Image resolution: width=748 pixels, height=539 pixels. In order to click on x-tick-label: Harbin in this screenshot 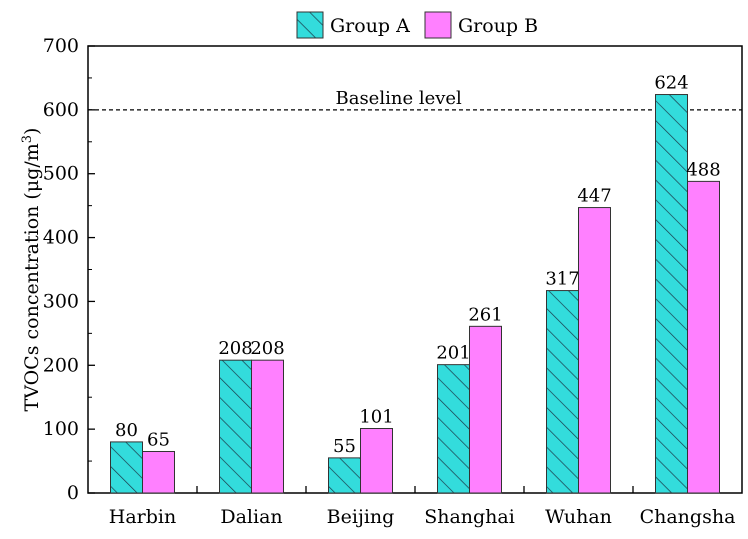, I will do `click(142, 517)`.